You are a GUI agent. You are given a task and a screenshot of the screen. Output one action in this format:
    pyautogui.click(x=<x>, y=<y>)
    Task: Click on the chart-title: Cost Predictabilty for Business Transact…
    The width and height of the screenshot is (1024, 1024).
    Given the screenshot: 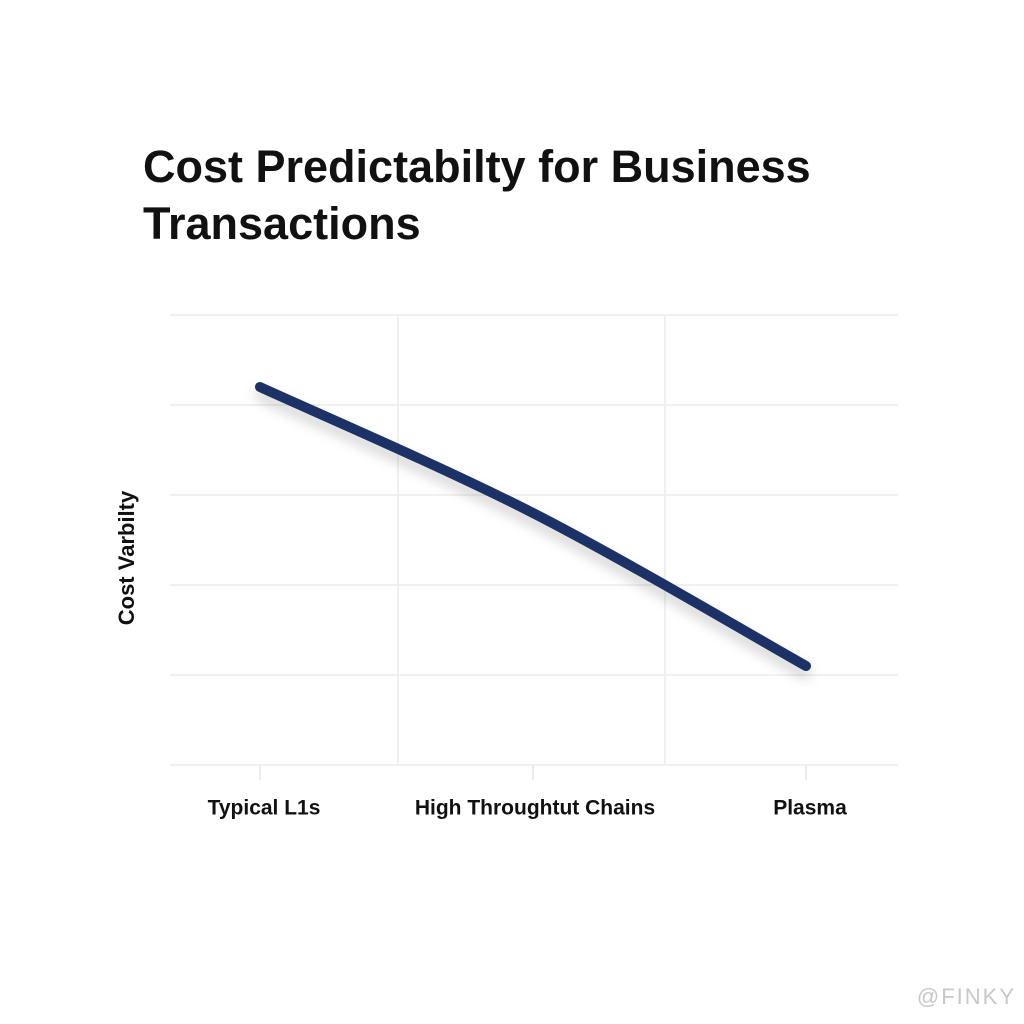 What is the action you would take?
    pyautogui.click(x=477, y=195)
    